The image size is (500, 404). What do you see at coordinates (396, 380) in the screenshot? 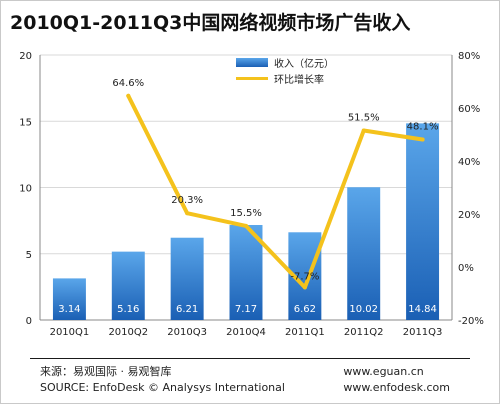
I see `footer-urls: www.eguan.cn www.enfodesk.com` at bounding box center [396, 380].